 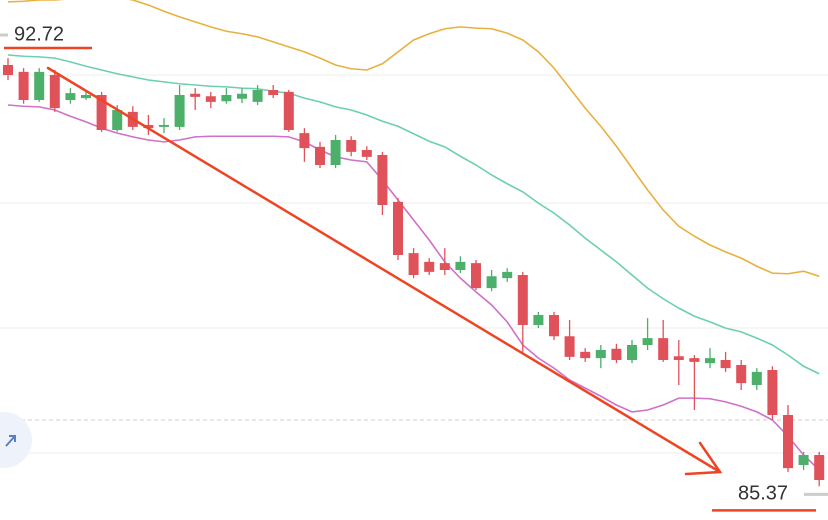 What do you see at coordinates (703, 458) in the screenshot?
I see `arrow-head` at bounding box center [703, 458].